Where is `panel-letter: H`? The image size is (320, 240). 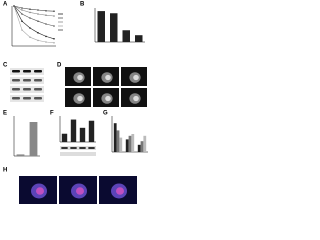
panel-letter: H is located at coordinates (5, 171).